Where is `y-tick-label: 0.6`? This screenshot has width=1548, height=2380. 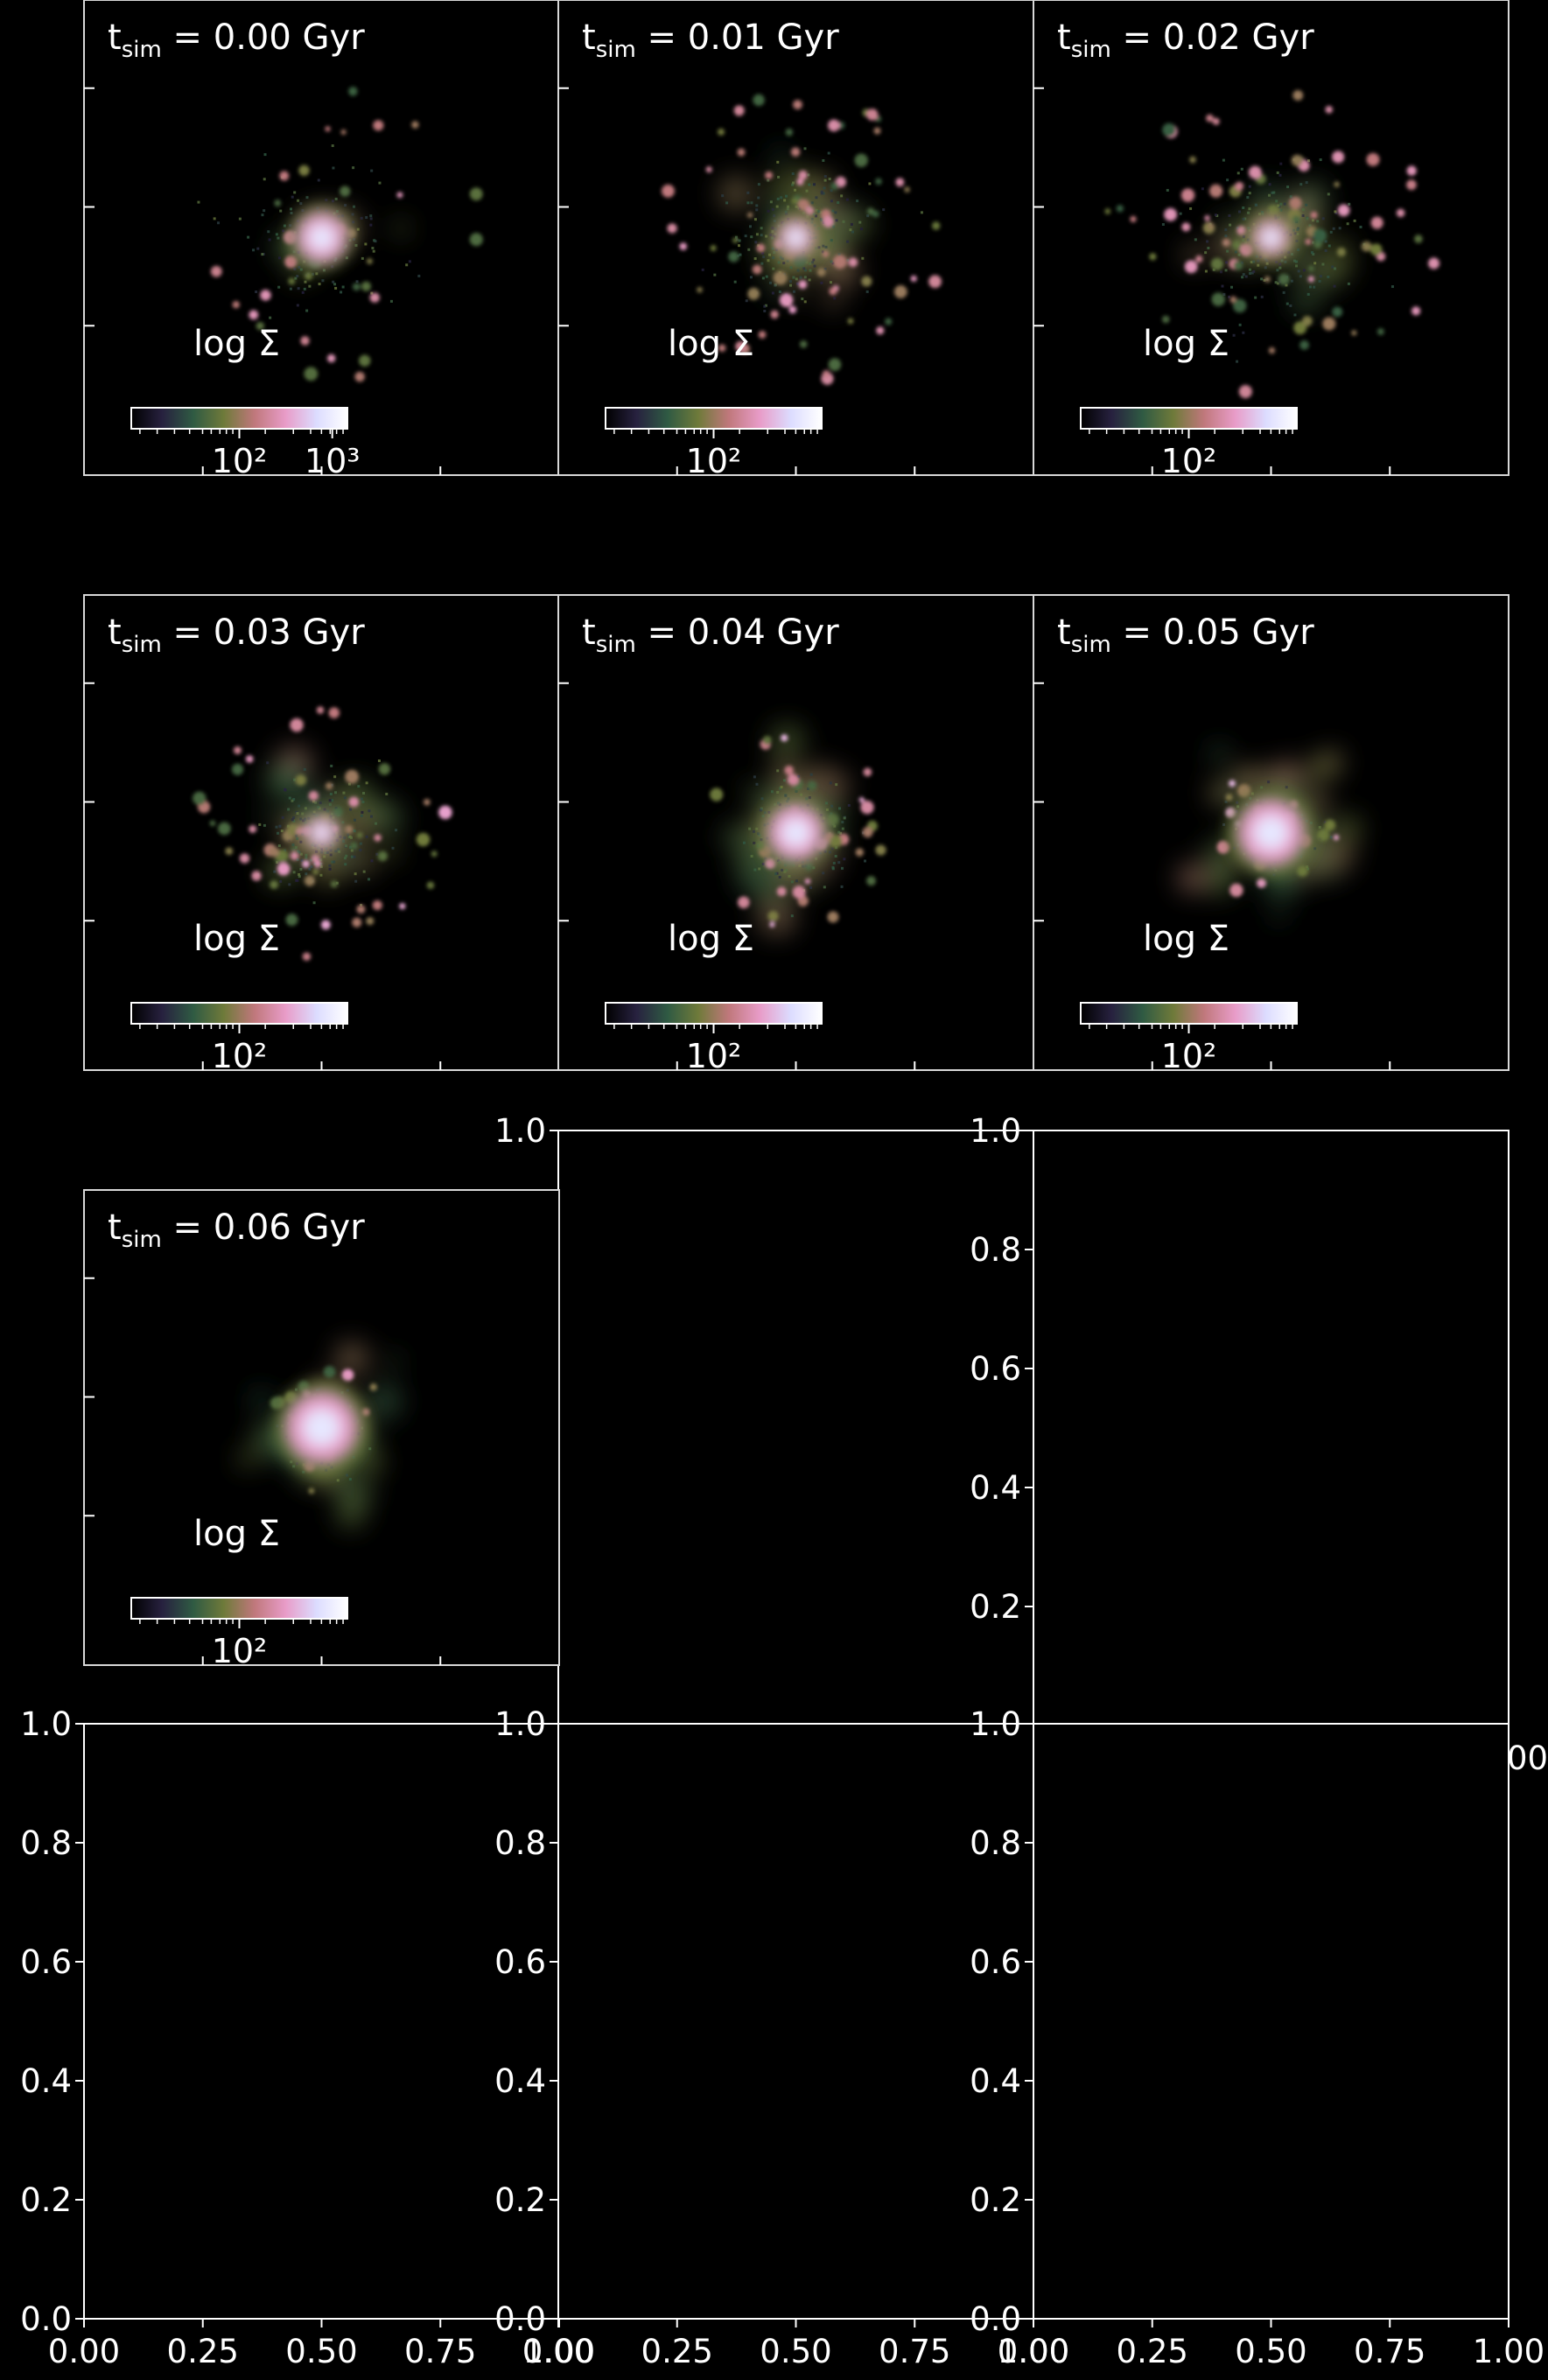 y-tick-label: 0.6 is located at coordinates (995, 1962).